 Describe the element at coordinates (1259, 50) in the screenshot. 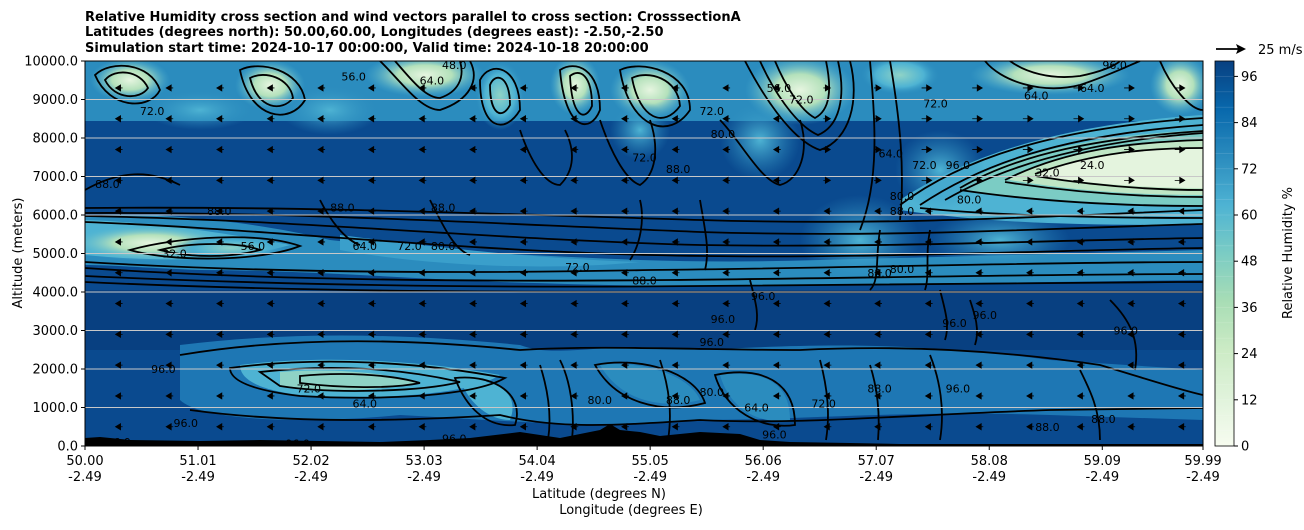

I see `wind-key: 25 m/s` at that location.